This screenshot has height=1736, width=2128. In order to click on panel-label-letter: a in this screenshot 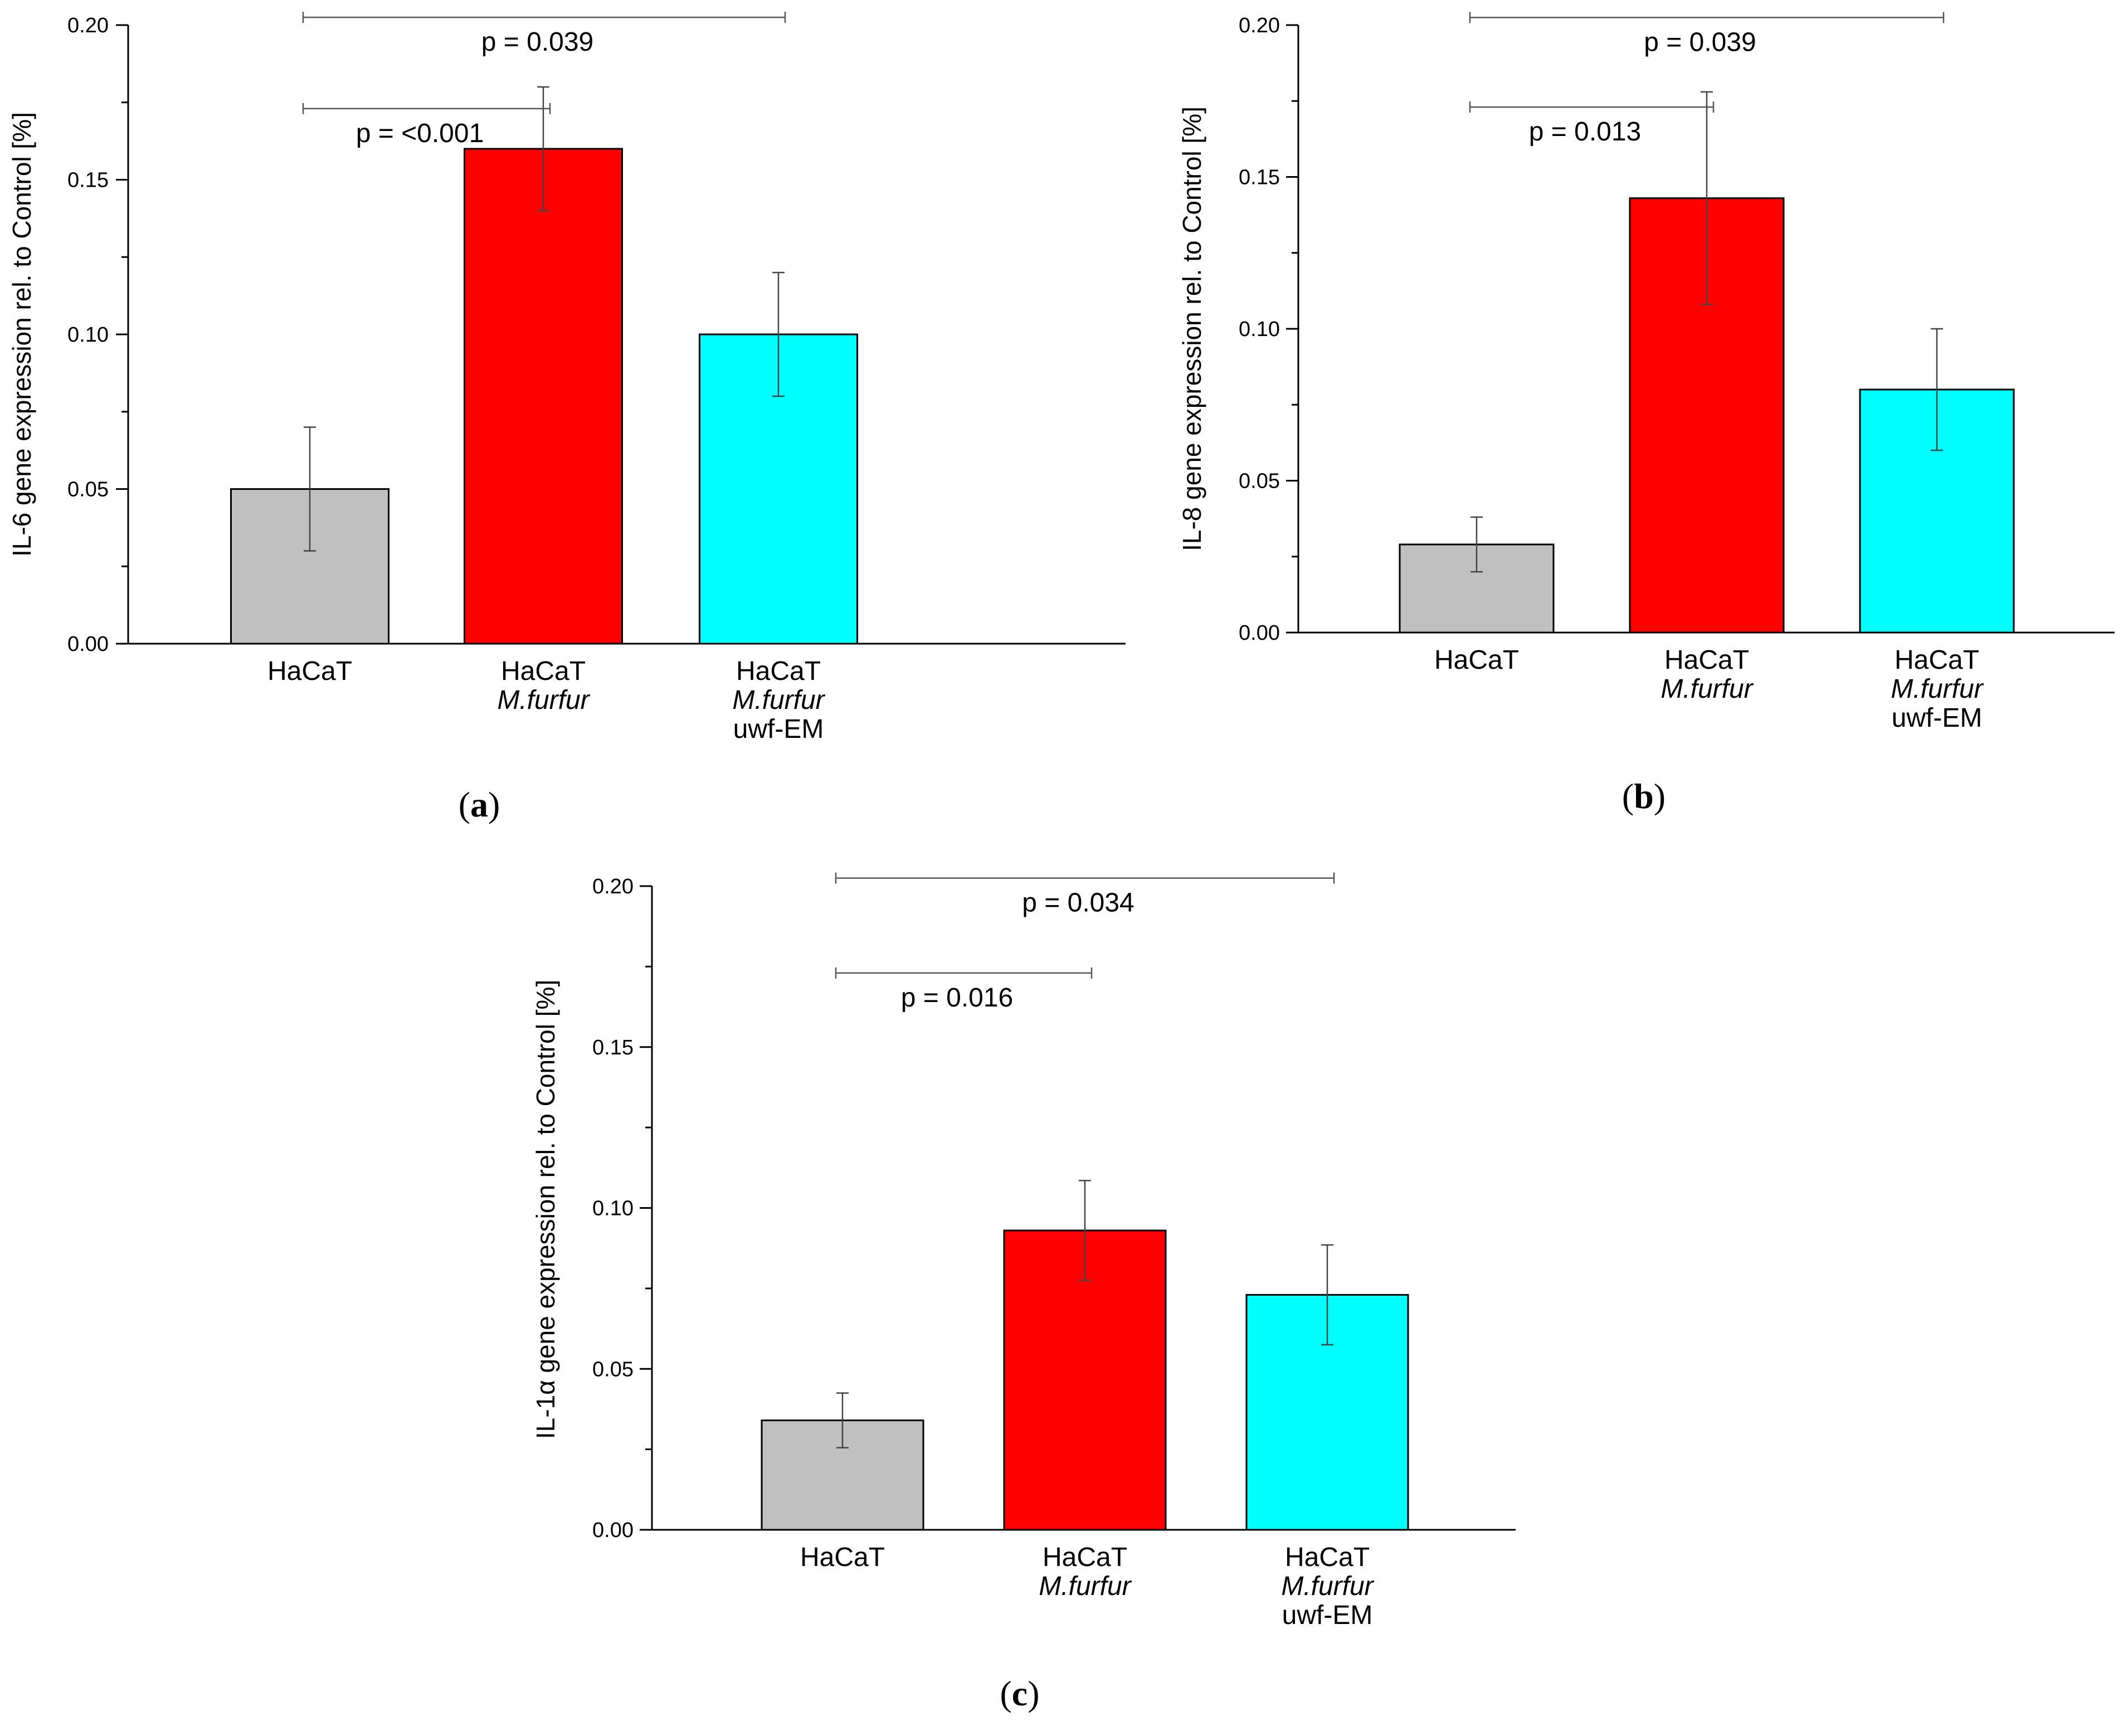, I will do `click(479, 804)`.